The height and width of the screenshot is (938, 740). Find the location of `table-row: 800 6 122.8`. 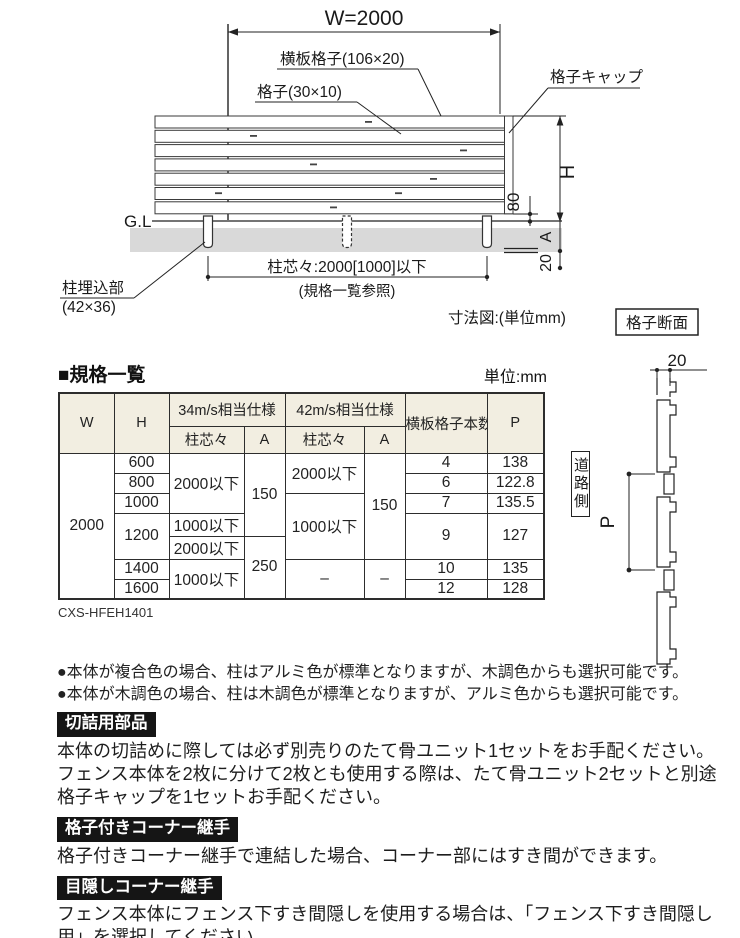

table-row: 800 6 122.8 is located at coordinates (302, 483).